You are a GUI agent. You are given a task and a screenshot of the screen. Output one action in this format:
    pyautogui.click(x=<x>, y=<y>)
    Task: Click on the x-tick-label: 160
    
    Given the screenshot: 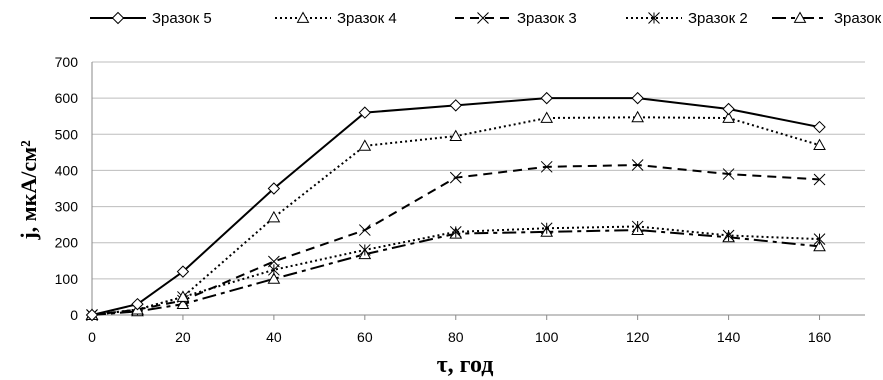 What is the action you would take?
    pyautogui.click(x=820, y=337)
    